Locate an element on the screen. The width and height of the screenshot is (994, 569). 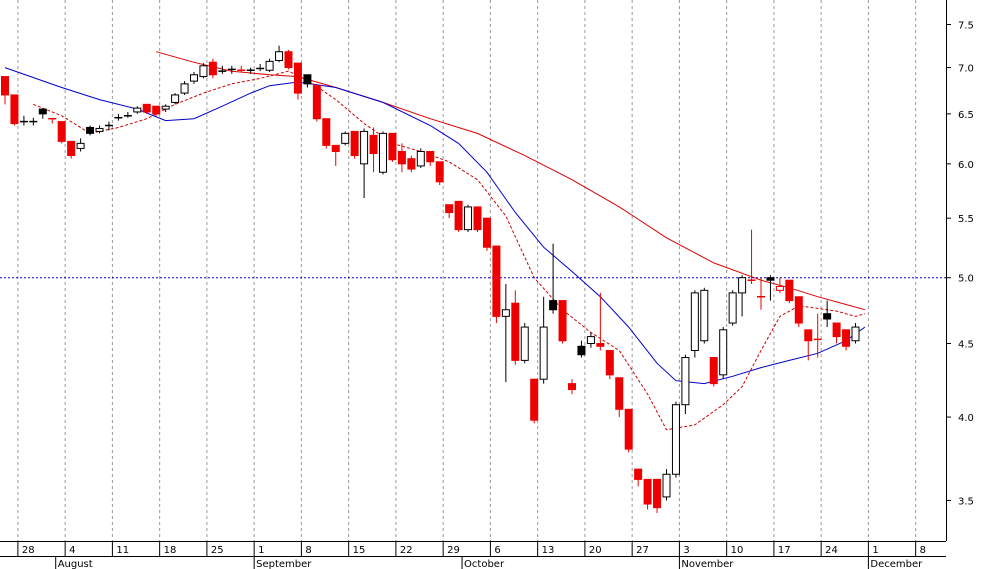
month-label: December is located at coordinates (896, 564).